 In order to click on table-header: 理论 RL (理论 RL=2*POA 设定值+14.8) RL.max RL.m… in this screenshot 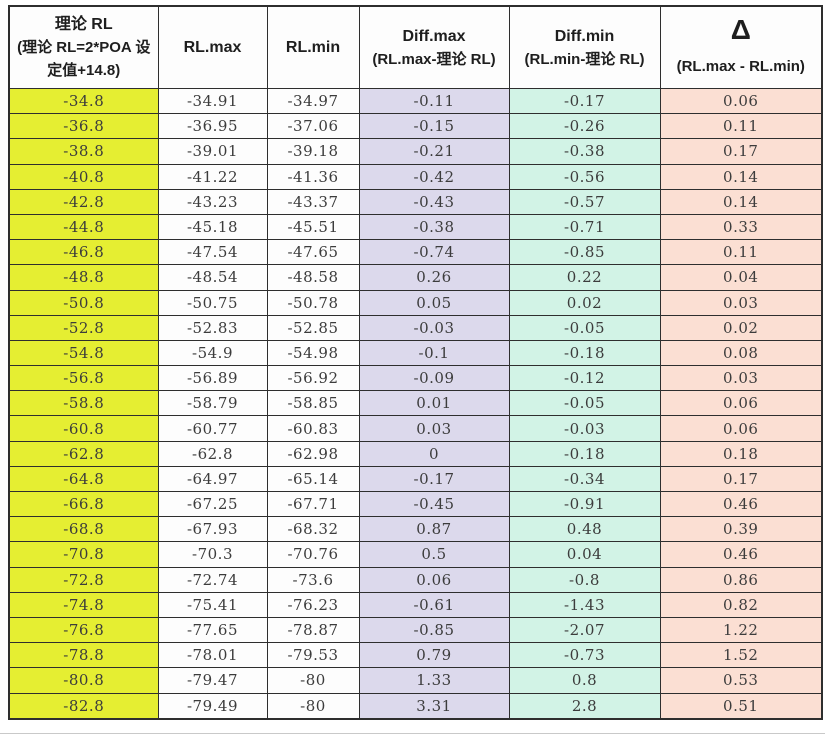, I will do `click(415, 47)`.